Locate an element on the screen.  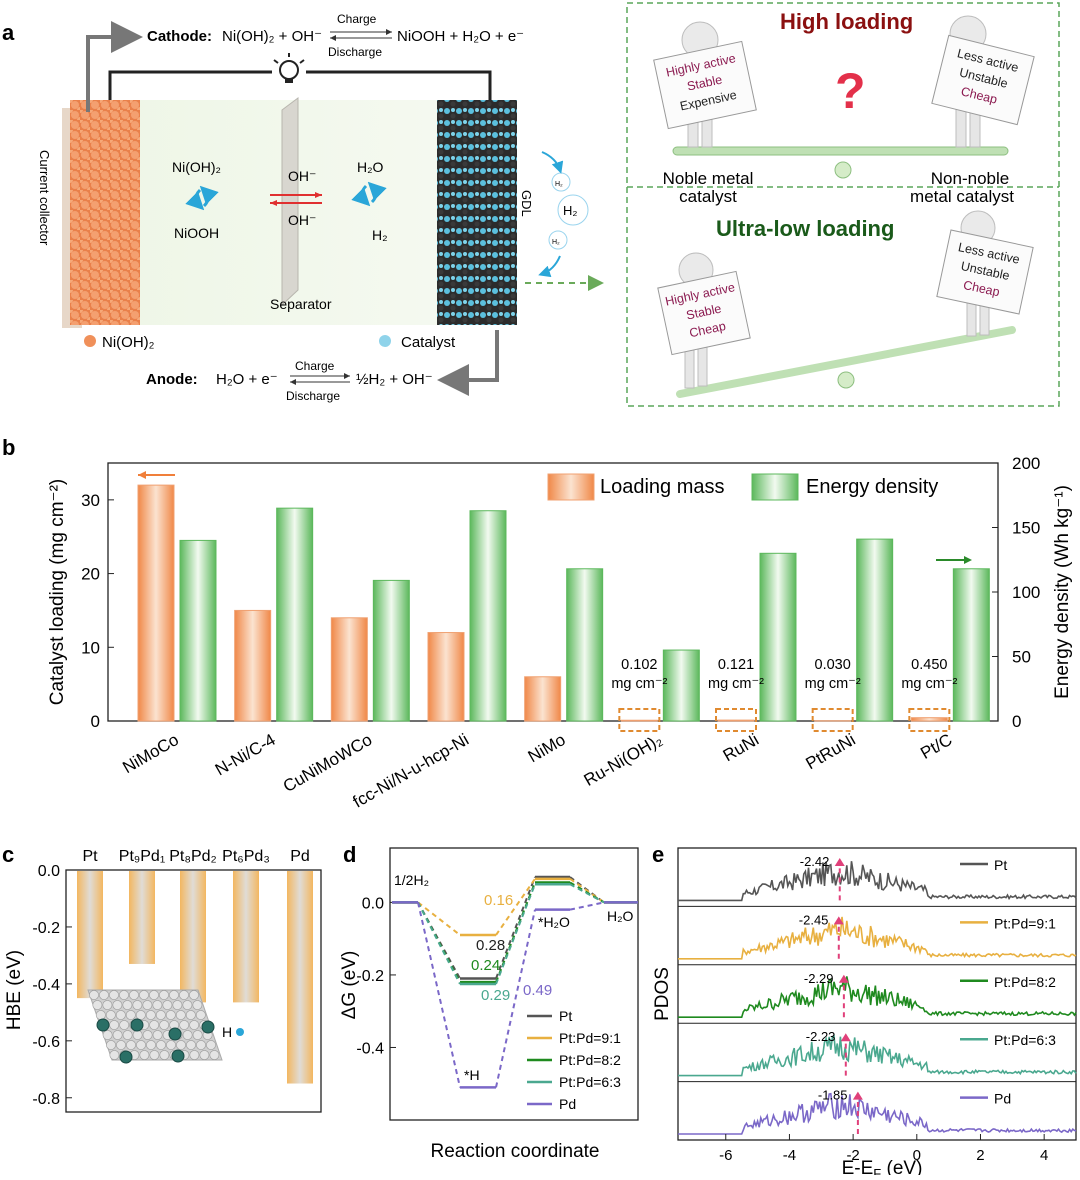
d-band-center-label: -2.42 is located at coordinates (815, 861).